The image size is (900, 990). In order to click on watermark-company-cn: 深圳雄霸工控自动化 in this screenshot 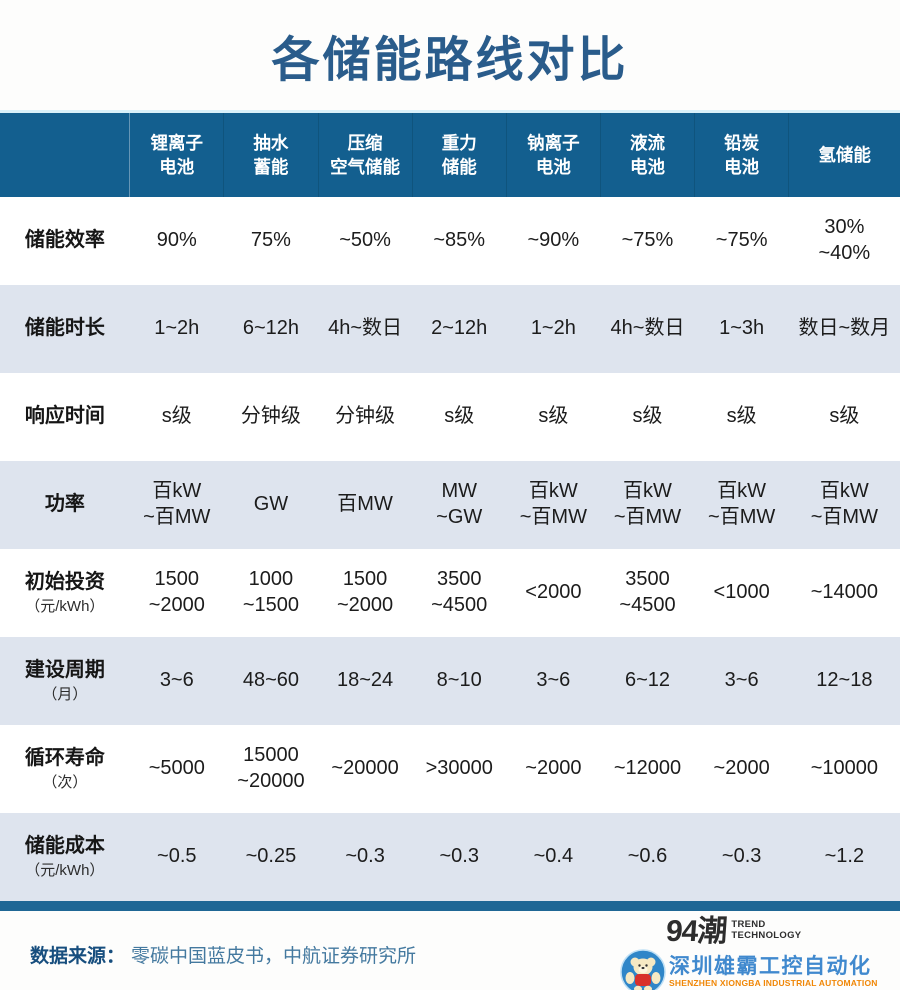, I will do `click(770, 966)`.